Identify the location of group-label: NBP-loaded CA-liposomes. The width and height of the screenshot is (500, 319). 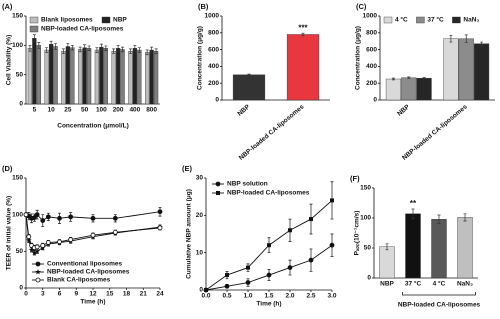
(439, 305).